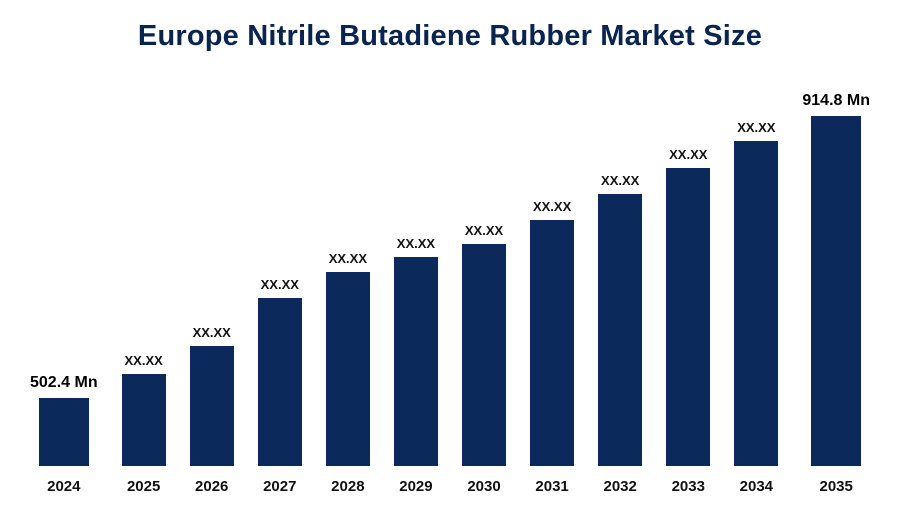 The height and width of the screenshot is (525, 900). What do you see at coordinates (280, 486) in the screenshot?
I see `x-axis-tick-label: 2027` at bounding box center [280, 486].